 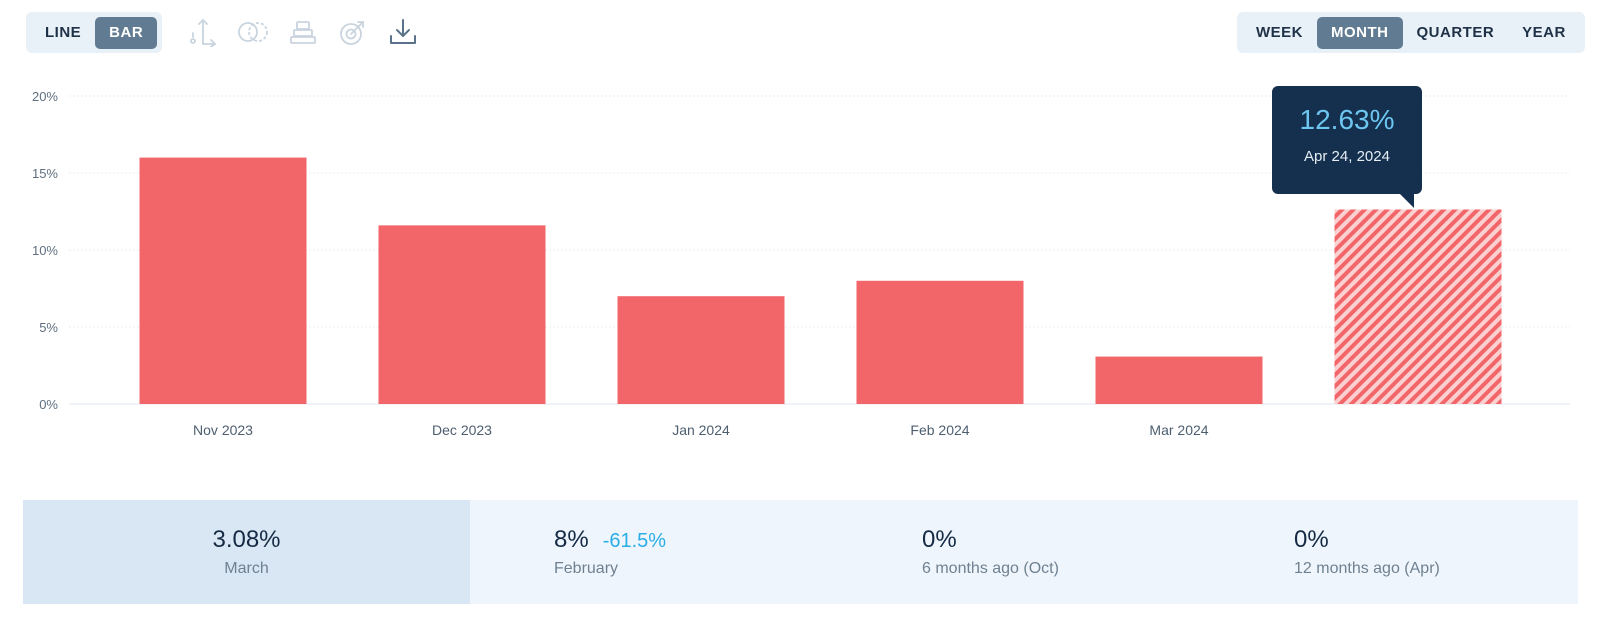 I want to click on bar-projected, so click(x=1418, y=306).